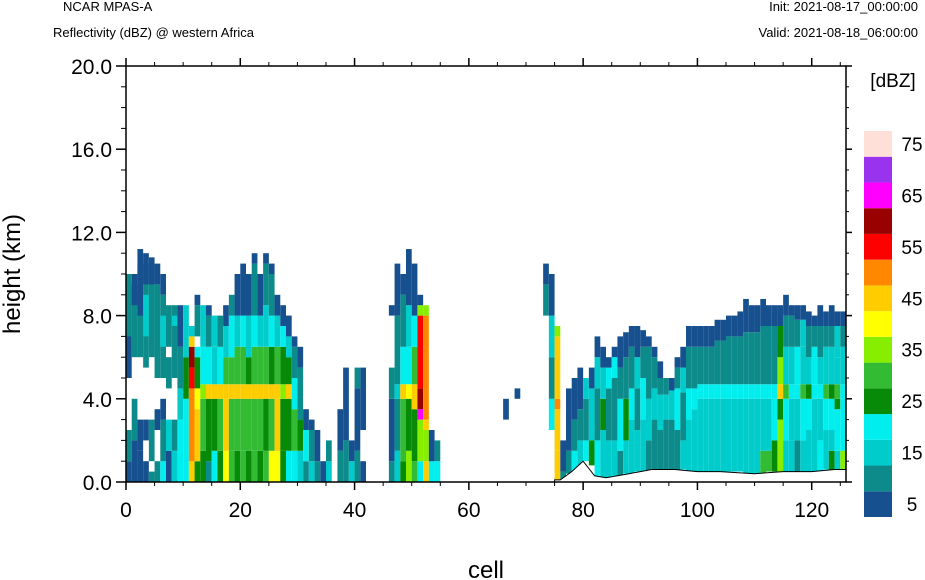 The width and height of the screenshot is (925, 580). Describe the element at coordinates (911, 299) in the screenshot. I see `colorbar-label: 45` at that location.